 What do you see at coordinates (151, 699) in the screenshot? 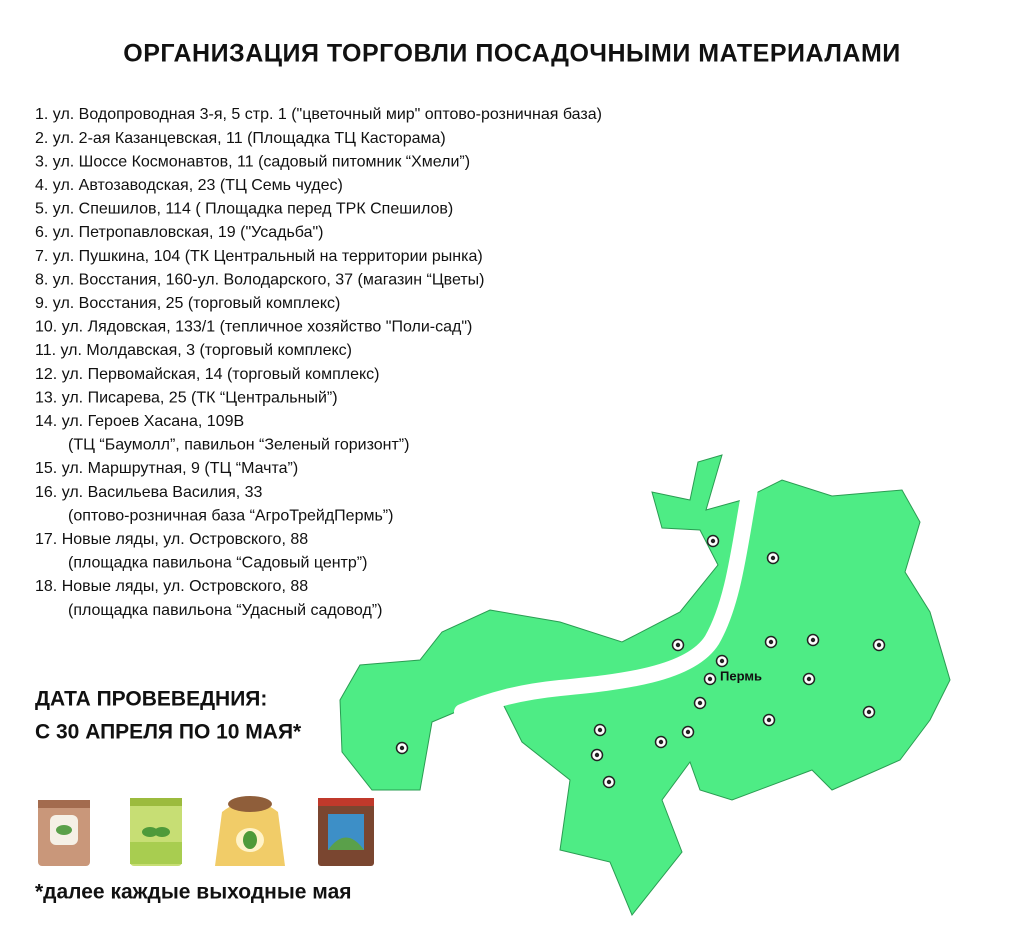
I see `date-heading: ДАТА ПРОВЕВЕДНИЯ:` at bounding box center [151, 699].